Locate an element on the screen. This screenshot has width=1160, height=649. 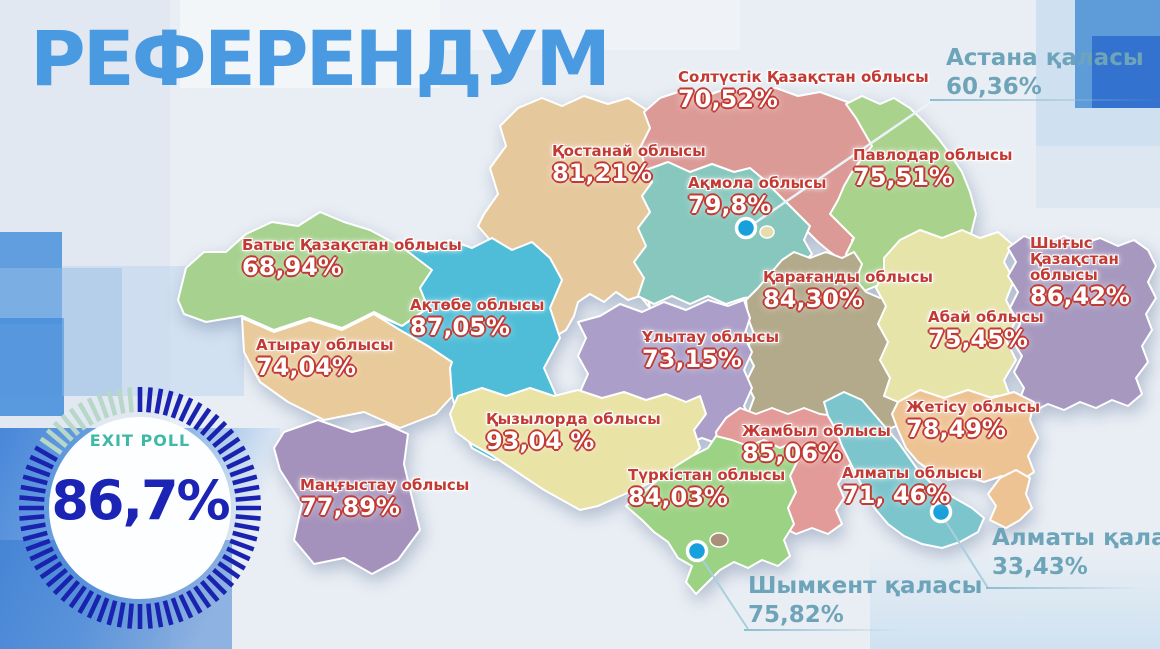
region-shape-mangystau is located at coordinates (347, 497).